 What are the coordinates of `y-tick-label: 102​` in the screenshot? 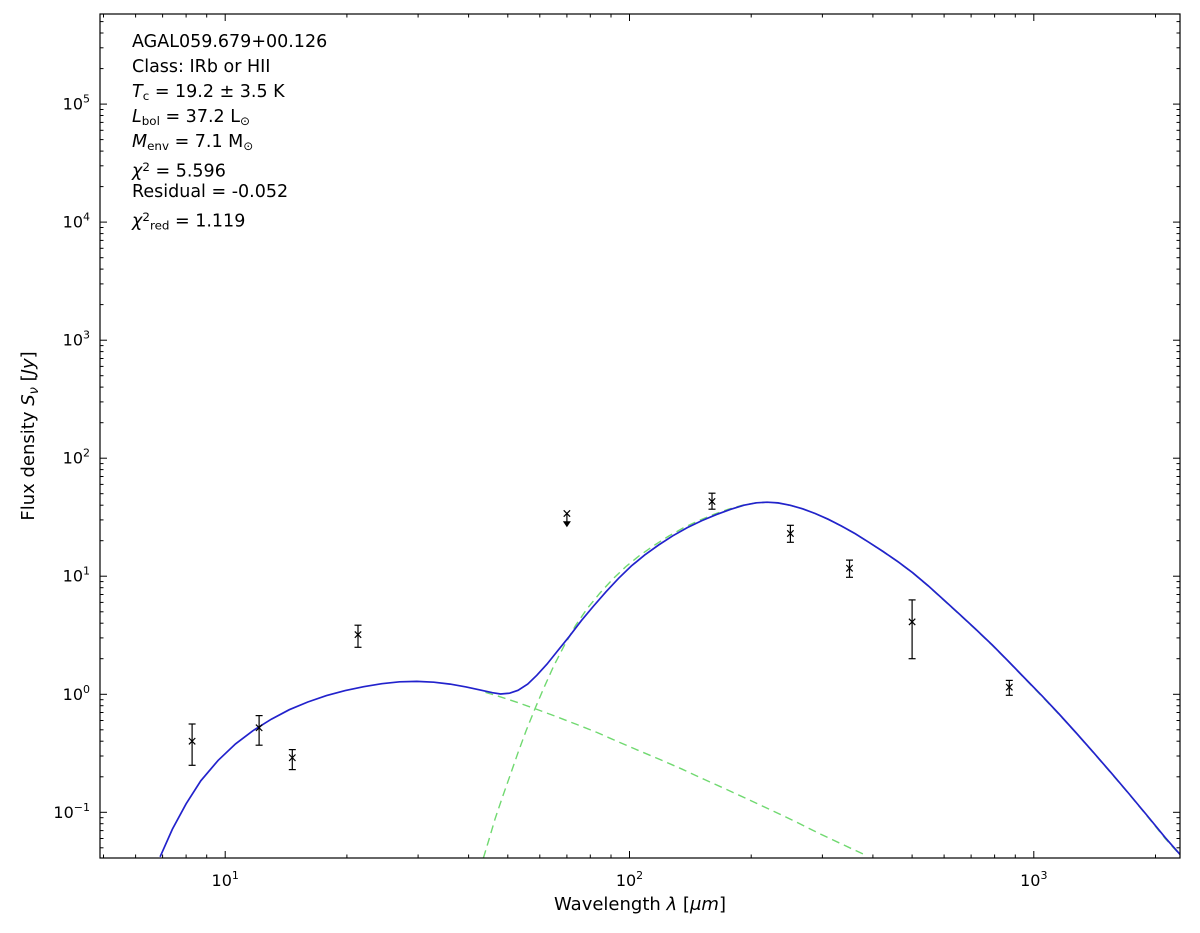 It's located at (76, 457).